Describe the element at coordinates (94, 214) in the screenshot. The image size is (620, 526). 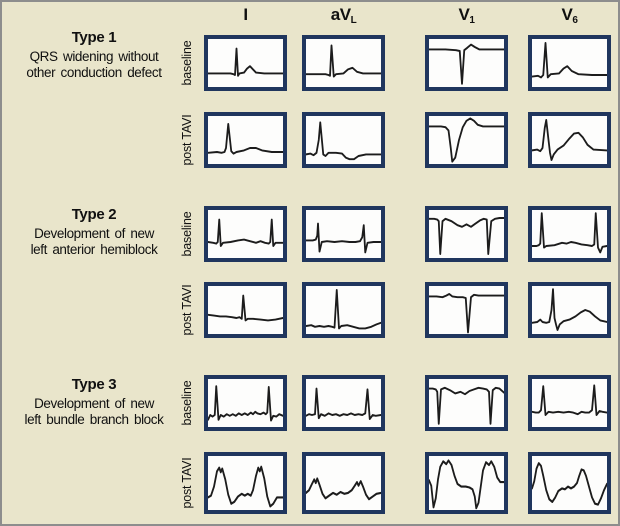
I see `section-title: Type 2` at that location.